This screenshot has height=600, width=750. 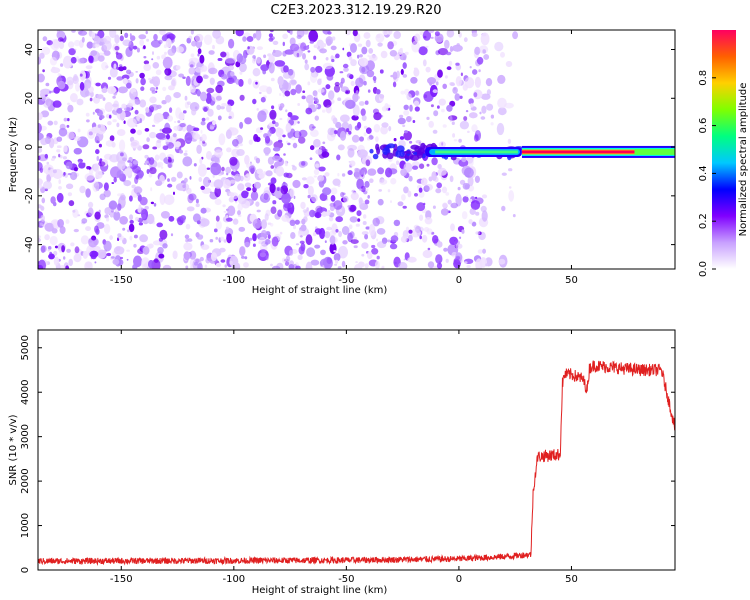 I want to click on snr-y-tick-label: 2000, so click(x=25, y=480).